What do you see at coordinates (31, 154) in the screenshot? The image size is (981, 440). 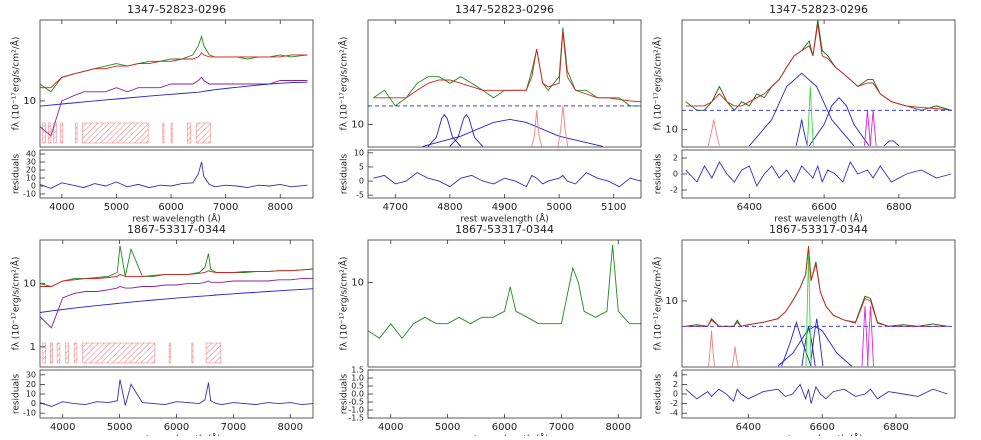 I see `y-tick-label: 40` at bounding box center [31, 154].